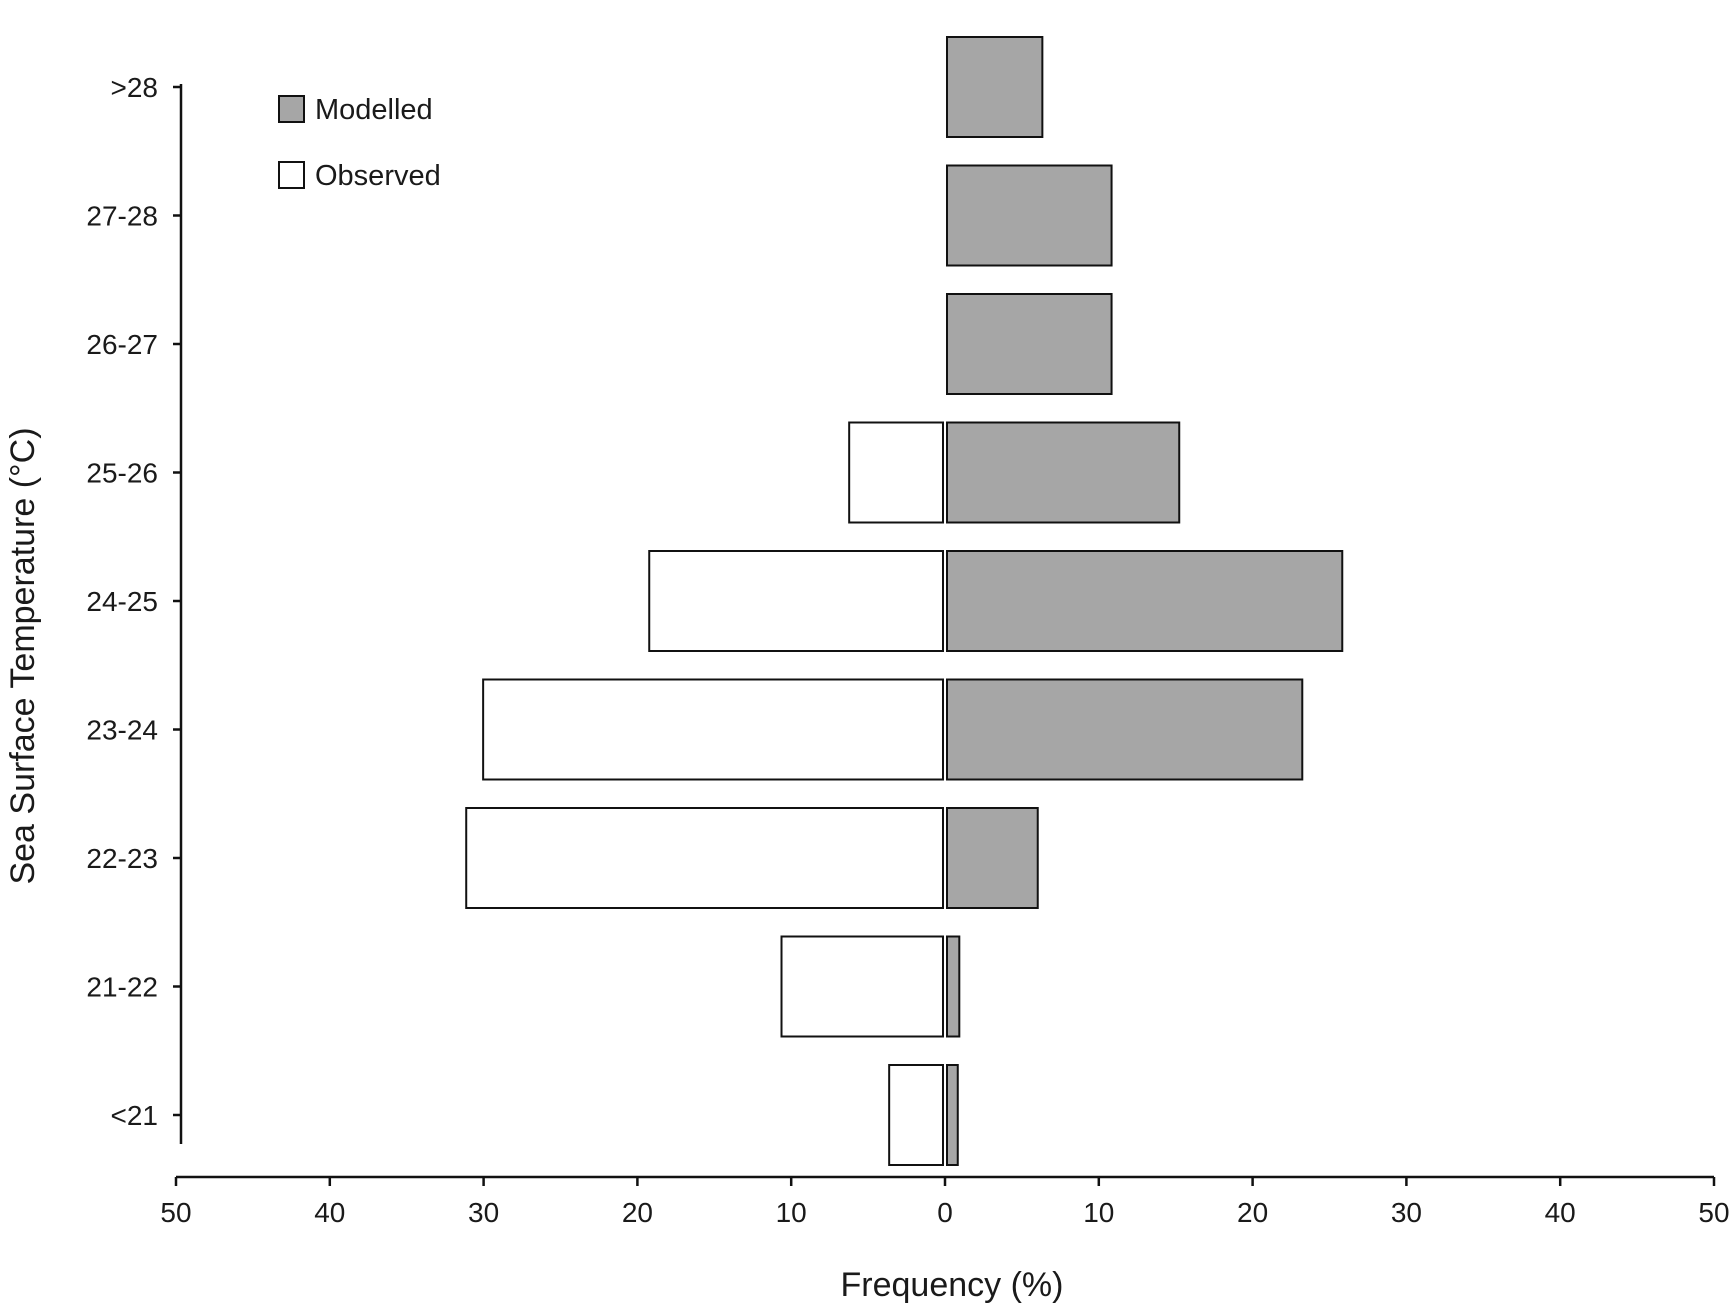 The image size is (1733, 1309). I want to click on x-tick-label-9: 40, so click(1560, 1212).